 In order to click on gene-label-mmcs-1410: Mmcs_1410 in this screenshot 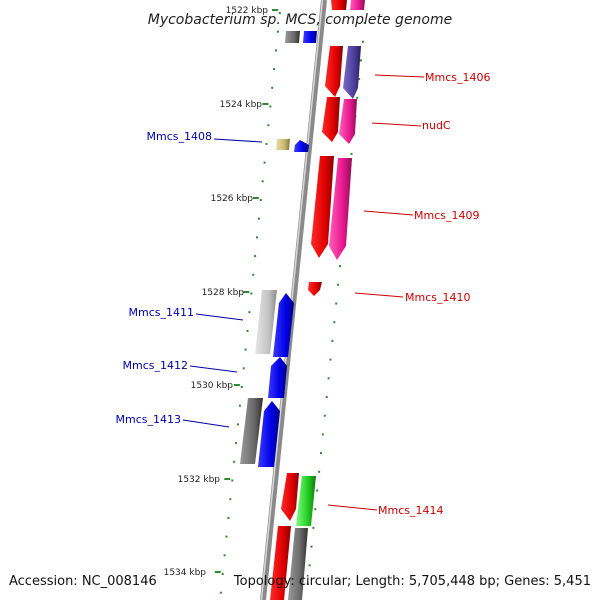, I will do `click(437, 297)`.